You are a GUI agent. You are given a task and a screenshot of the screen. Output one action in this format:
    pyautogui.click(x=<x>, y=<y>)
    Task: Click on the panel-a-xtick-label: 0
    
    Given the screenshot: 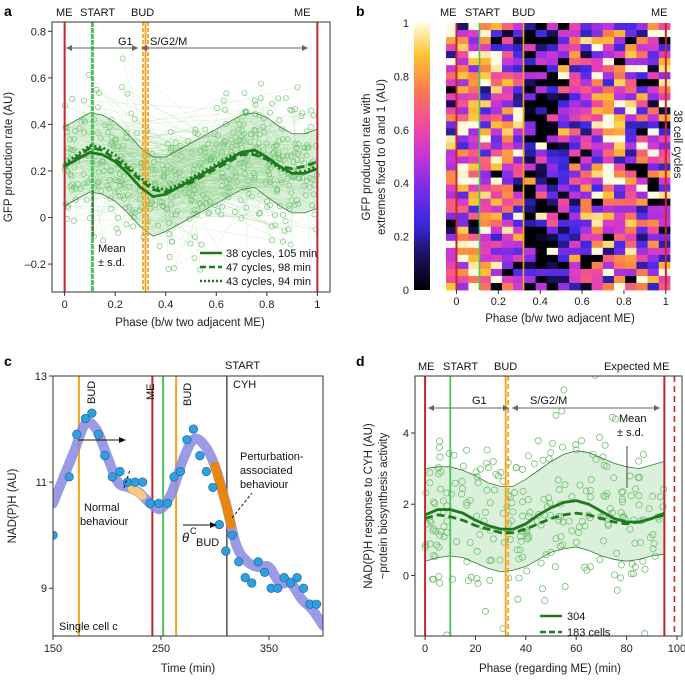 What is the action you would take?
    pyautogui.click(x=65, y=305)
    